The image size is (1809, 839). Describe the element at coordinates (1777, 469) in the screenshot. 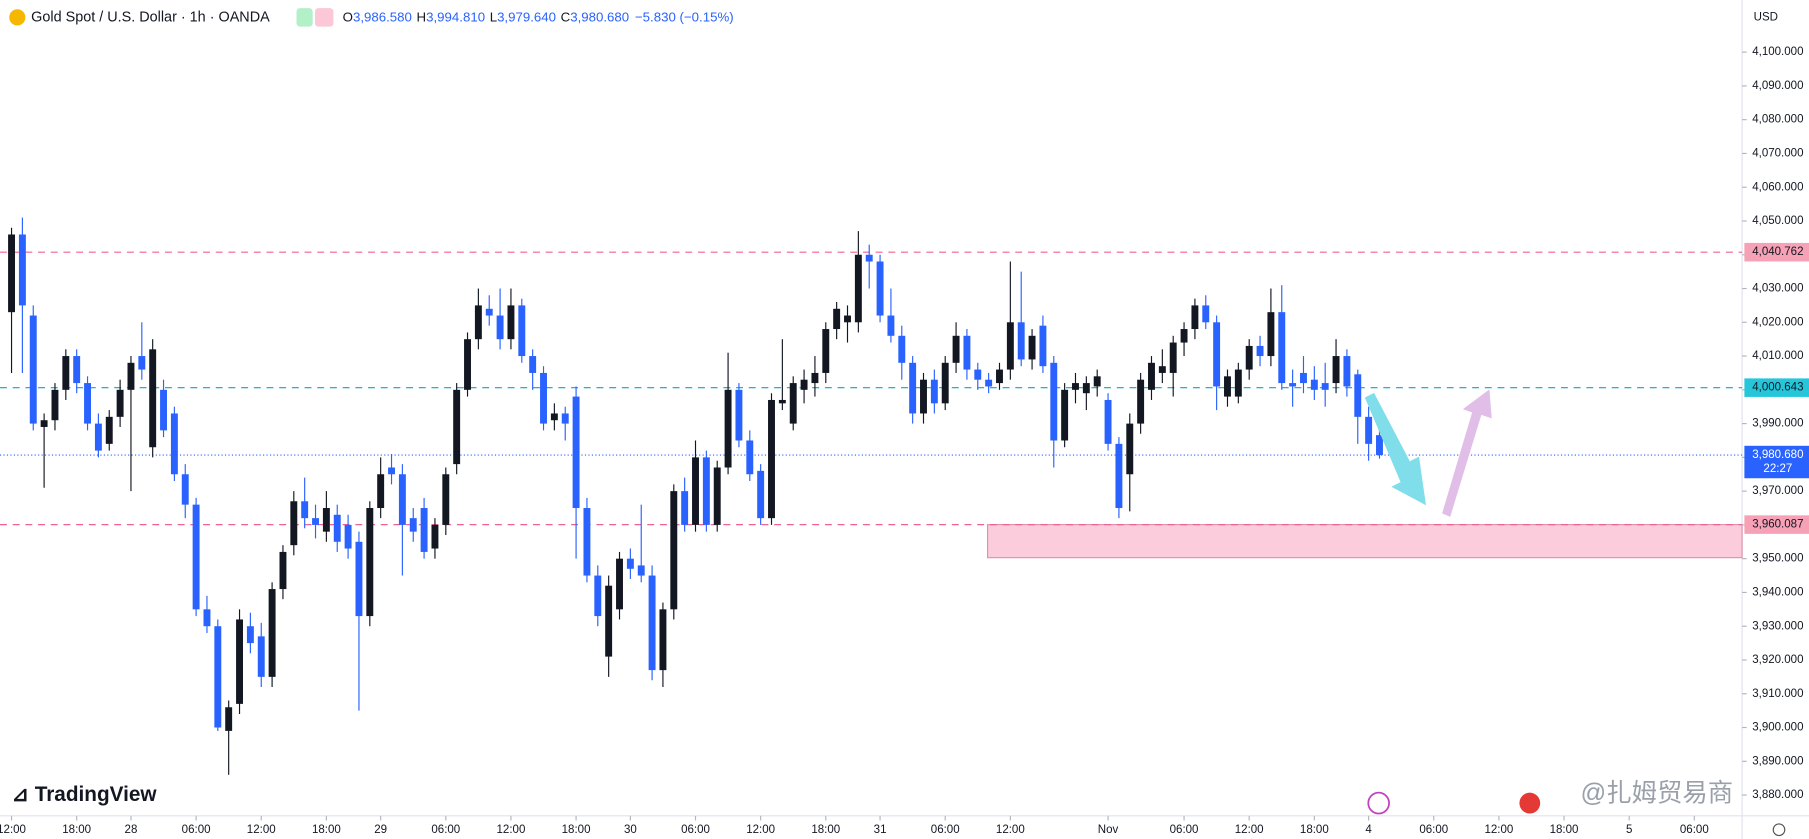

I see `countdown: 22:27` at that location.